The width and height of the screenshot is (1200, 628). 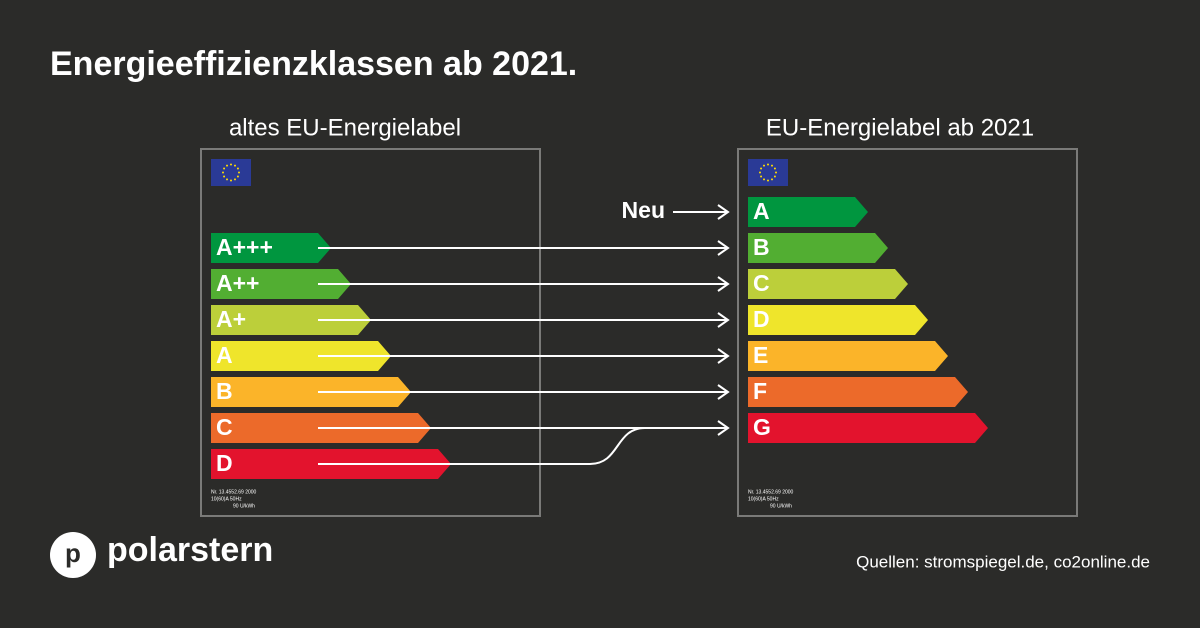 I want to click on label-heading: EU-Energielabel ab 2021, so click(x=900, y=127).